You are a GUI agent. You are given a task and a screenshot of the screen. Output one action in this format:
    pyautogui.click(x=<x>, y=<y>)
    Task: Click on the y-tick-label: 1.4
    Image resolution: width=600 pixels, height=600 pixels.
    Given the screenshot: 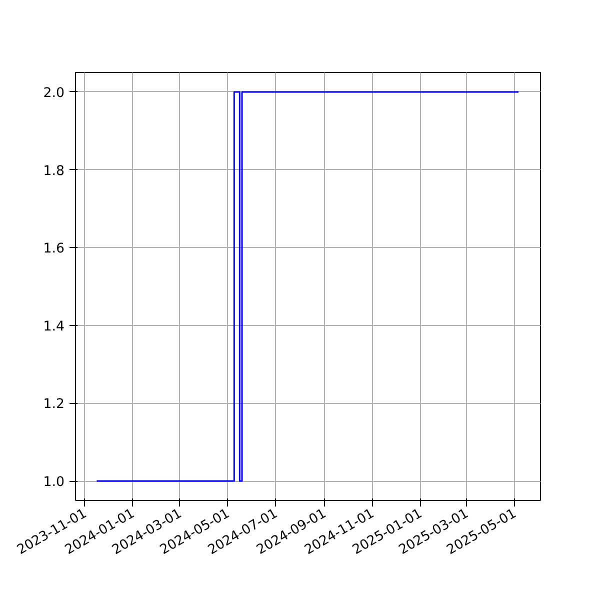 What is the action you would take?
    pyautogui.click(x=54, y=326)
    